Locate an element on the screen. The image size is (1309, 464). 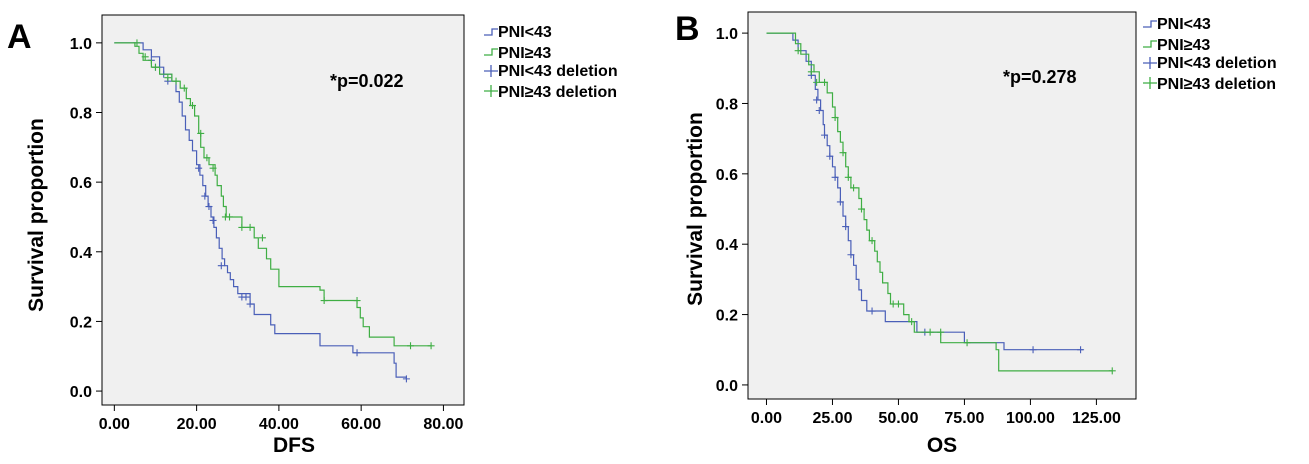
x-tick-label: 25.00 is located at coordinates (832, 418).